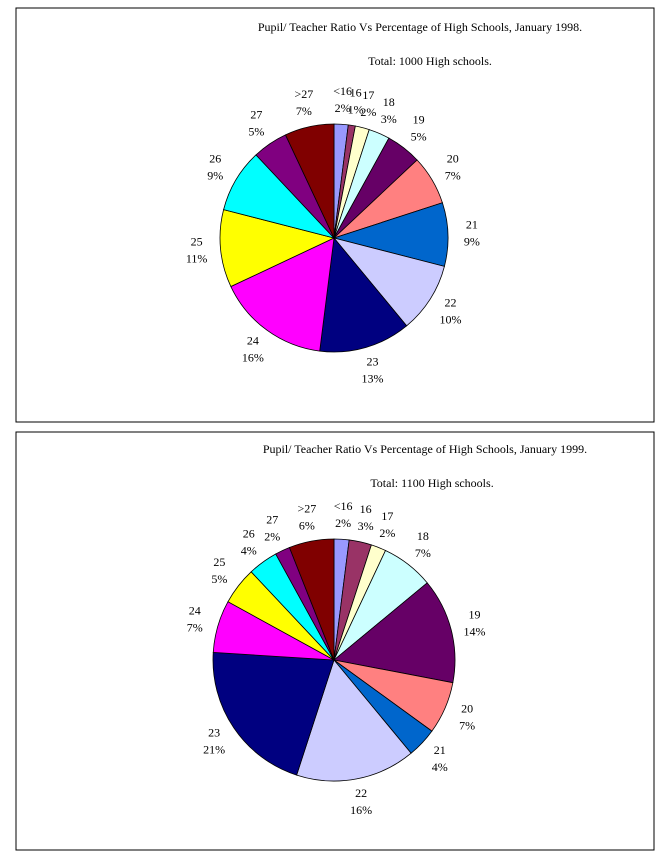 This screenshot has height=859, width=670. Describe the element at coordinates (307, 525) in the screenshot. I see `slice-value-label: 6%` at that location.